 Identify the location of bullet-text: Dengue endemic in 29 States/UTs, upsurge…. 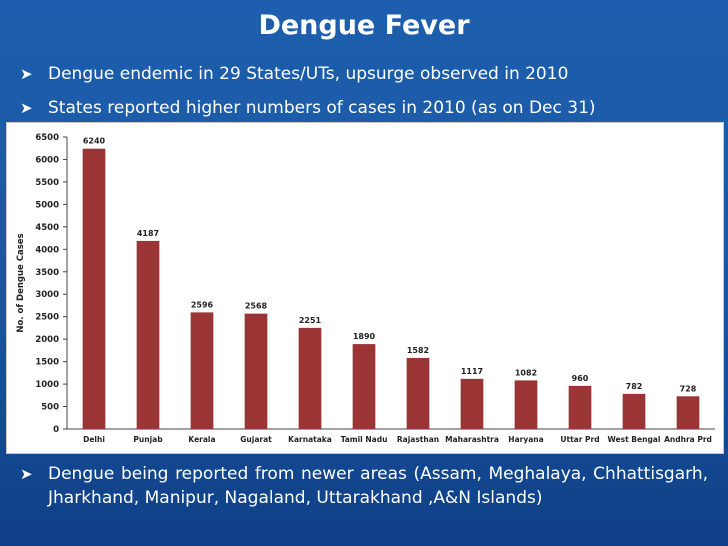
(308, 74).